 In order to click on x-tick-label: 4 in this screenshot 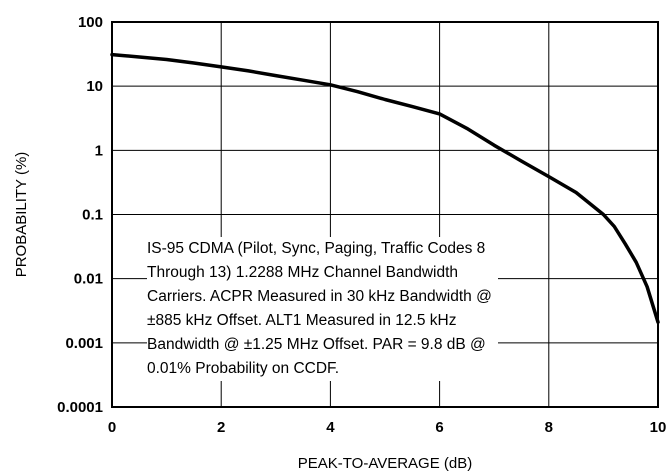, I will do `click(330, 427)`.